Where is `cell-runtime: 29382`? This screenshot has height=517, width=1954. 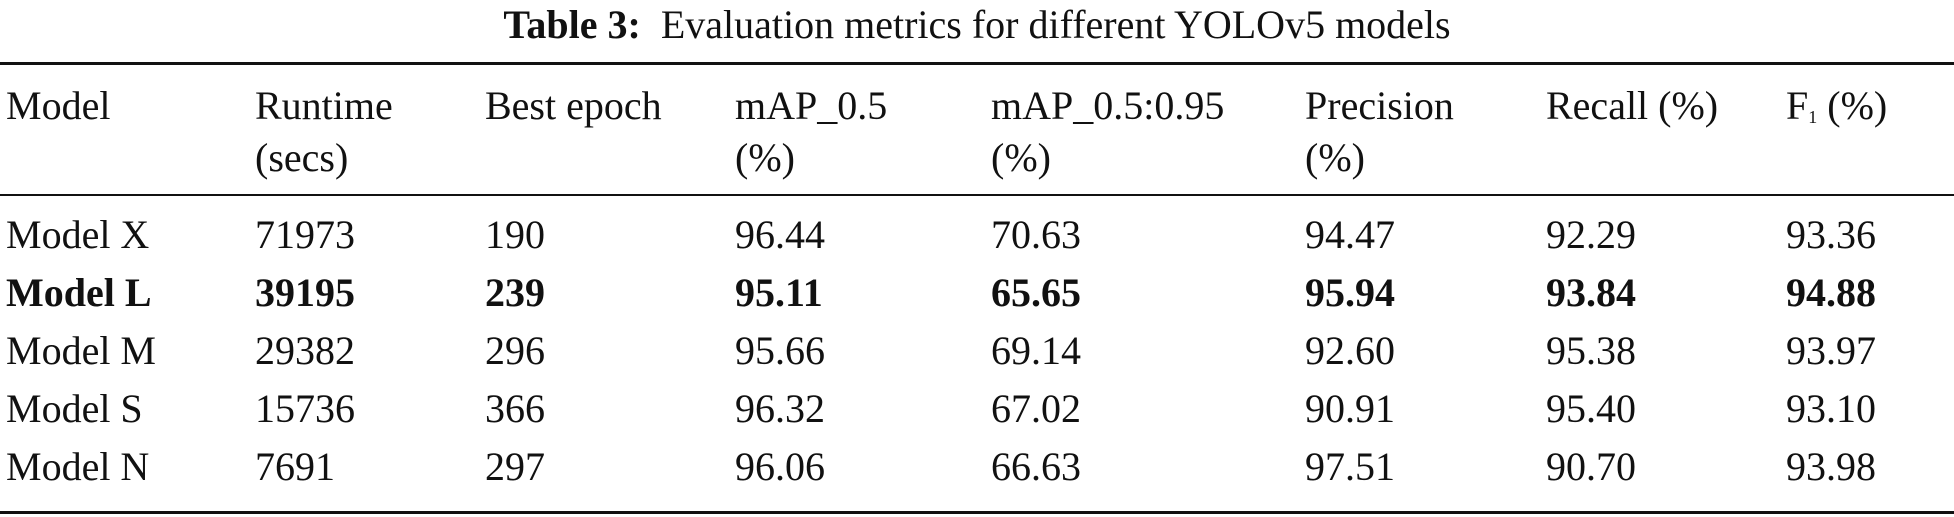 cell-runtime: 29382 is located at coordinates (305, 350).